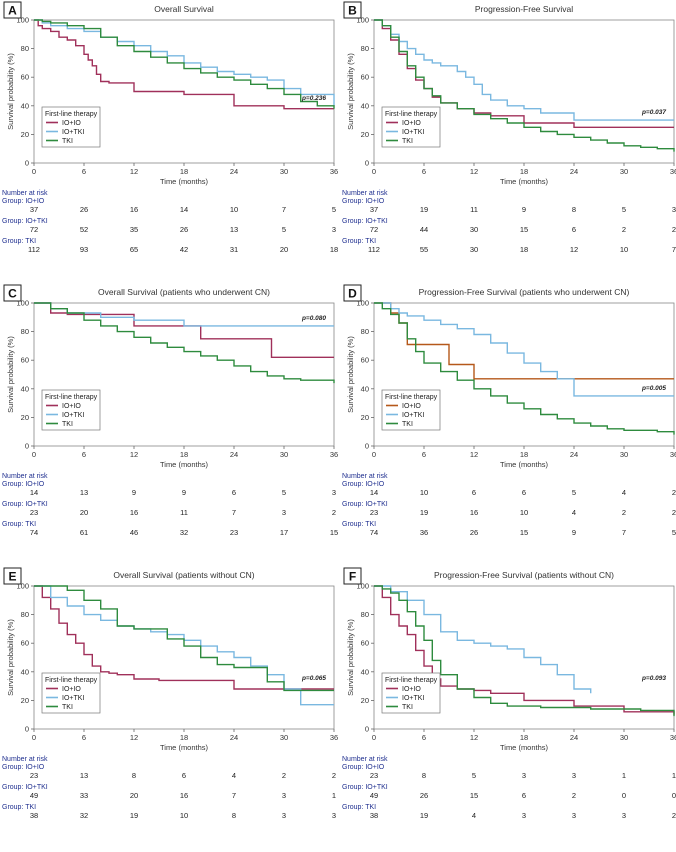  I want to click on panel-letter: A, so click(12, 11).